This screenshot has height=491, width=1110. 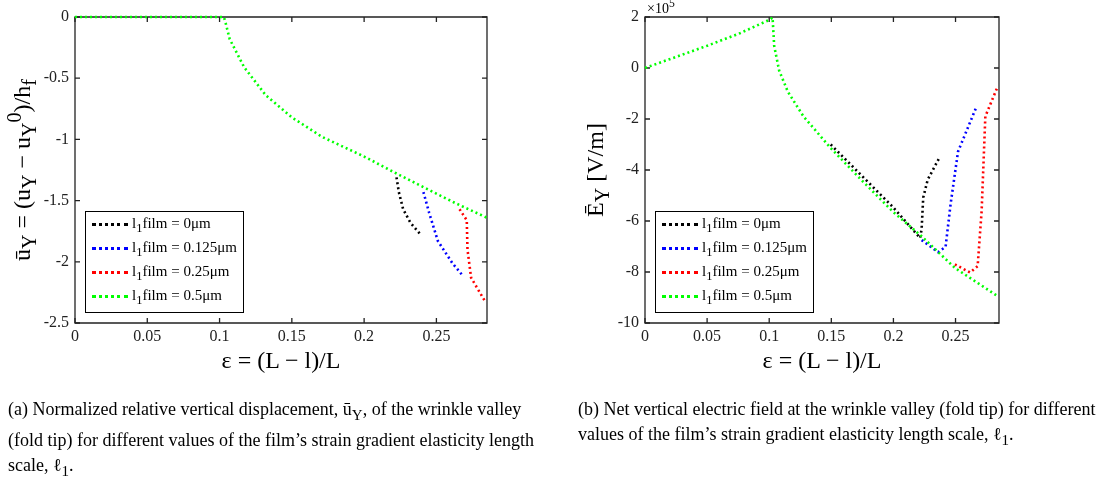 What do you see at coordinates (62, 138) in the screenshot?
I see `y-tick-label: -1` at bounding box center [62, 138].